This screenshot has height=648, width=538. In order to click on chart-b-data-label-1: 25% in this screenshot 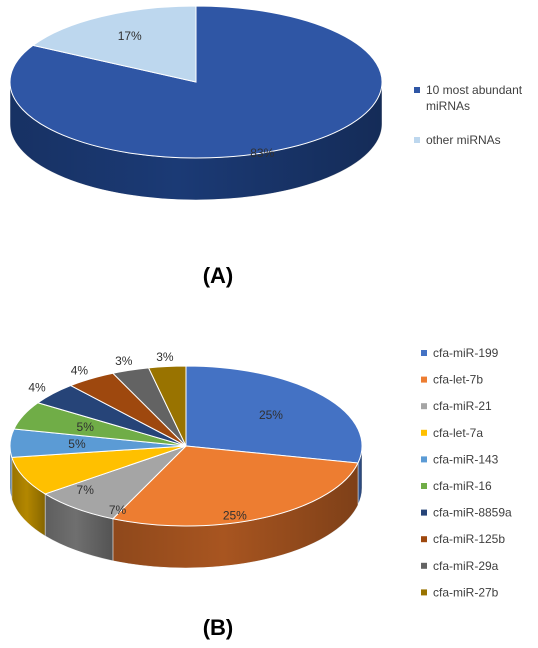, I will do `click(235, 516)`.